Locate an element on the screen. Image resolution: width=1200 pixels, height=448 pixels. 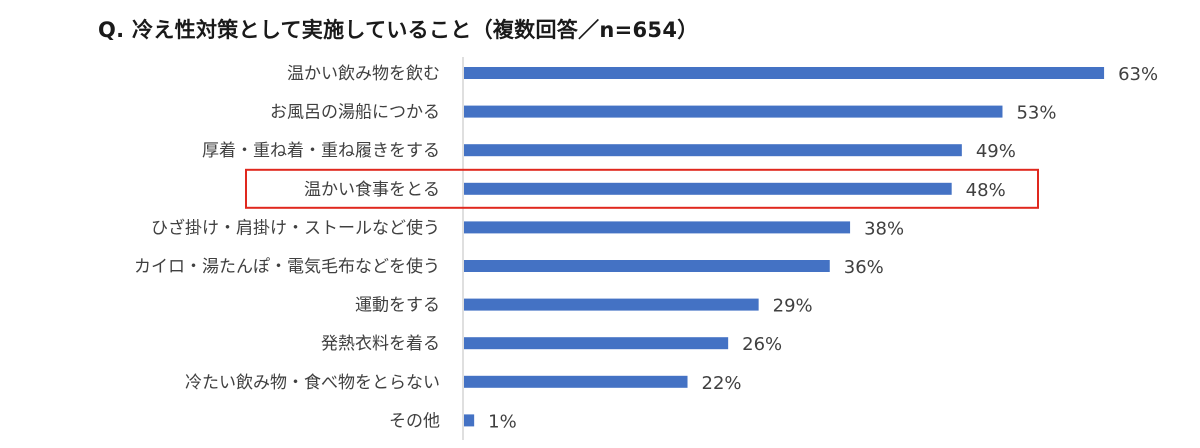
highlight-box is located at coordinates (642, 188).